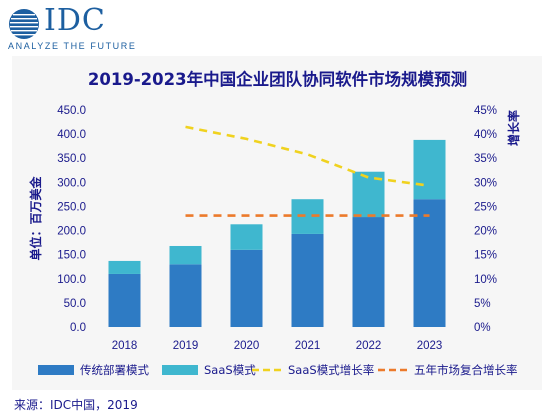 This screenshot has width=555, height=418. What do you see at coordinates (482, 328) in the screenshot?
I see `y2-tick-label: 0%` at bounding box center [482, 328].